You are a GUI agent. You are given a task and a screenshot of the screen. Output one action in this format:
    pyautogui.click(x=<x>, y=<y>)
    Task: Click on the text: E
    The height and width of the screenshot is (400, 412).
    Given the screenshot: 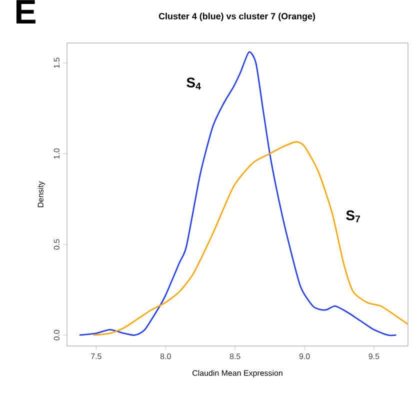 What is the action you would take?
    pyautogui.click(x=26, y=12)
    